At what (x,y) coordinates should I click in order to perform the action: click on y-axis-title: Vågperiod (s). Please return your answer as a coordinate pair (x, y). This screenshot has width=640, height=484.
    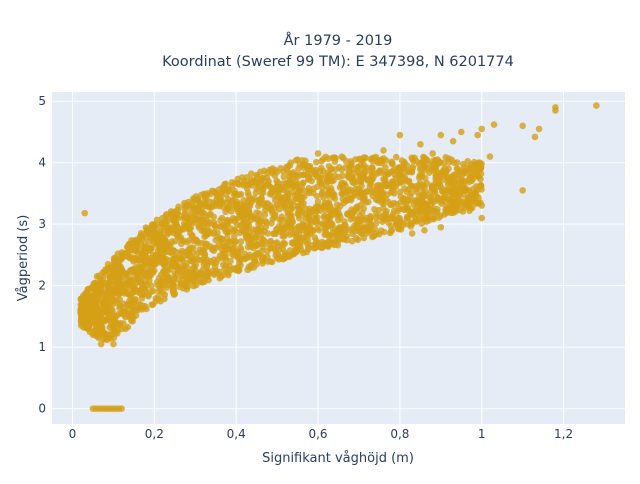
    Looking at the image, I should click on (23, 258).